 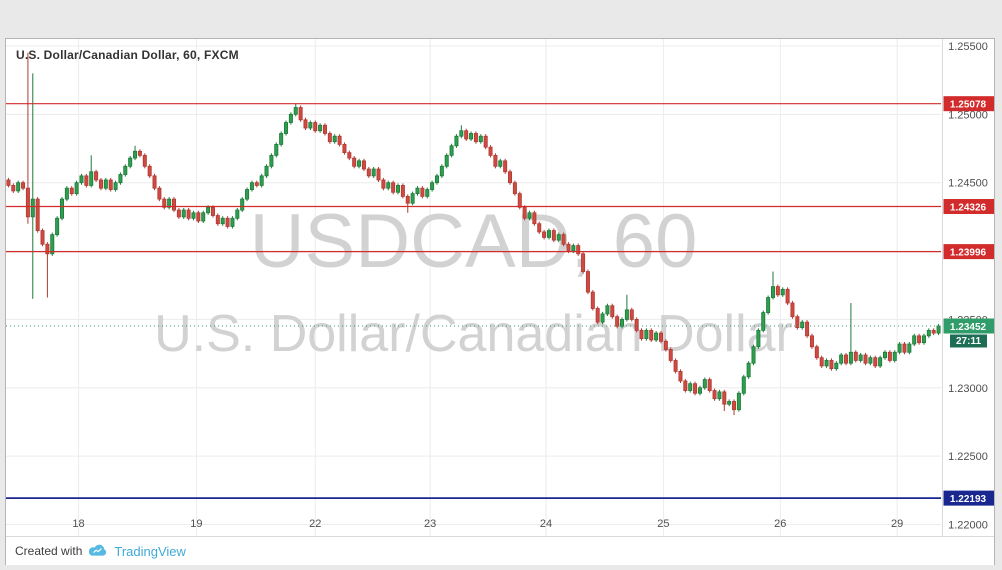 I want to click on time-label: 22, so click(x=315, y=524).